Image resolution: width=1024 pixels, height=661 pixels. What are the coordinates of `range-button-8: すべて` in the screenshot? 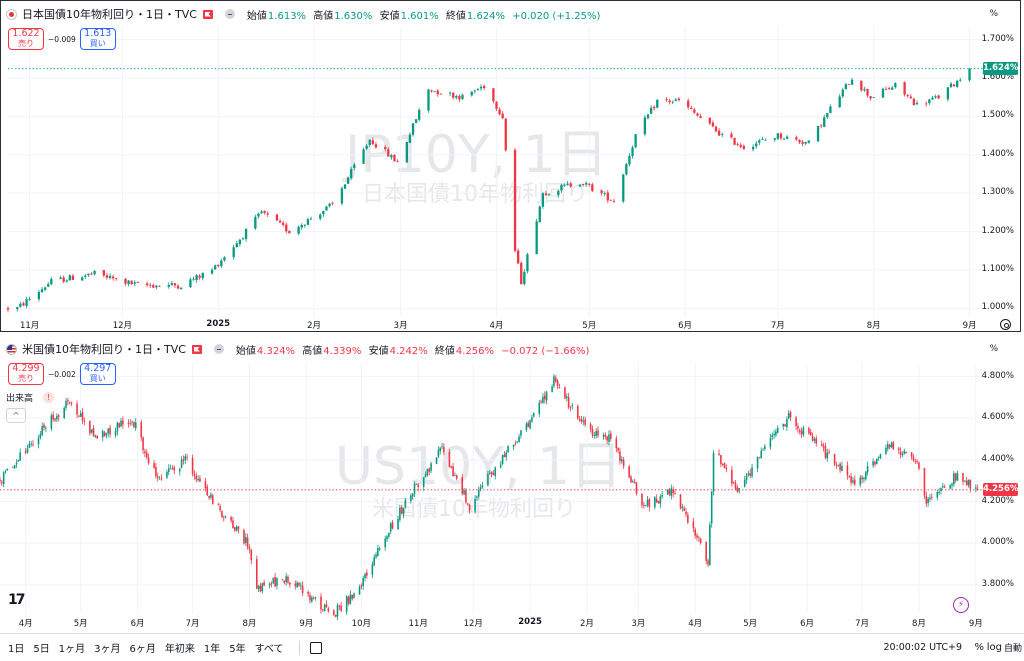 It's located at (269, 649).